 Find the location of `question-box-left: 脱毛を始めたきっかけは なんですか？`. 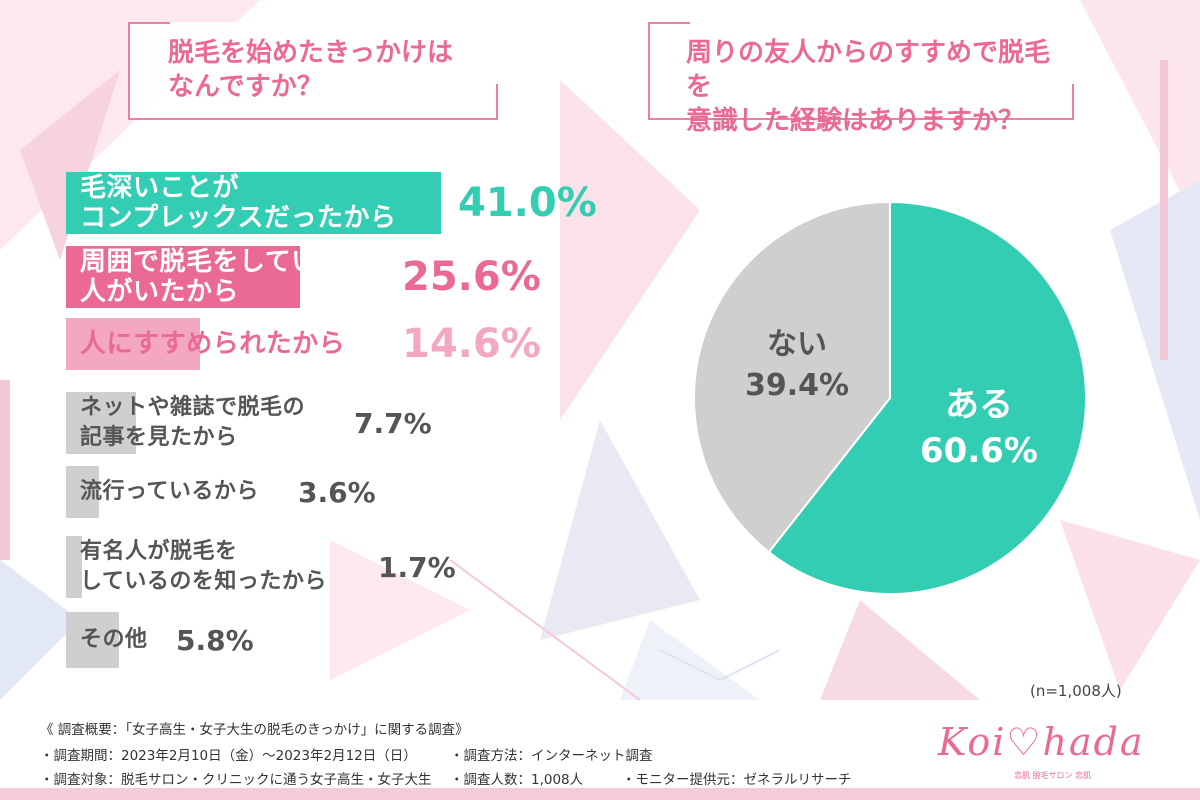

question-box-left: 脱毛を始めたきっかけは なんですか？ is located at coordinates (313, 71).